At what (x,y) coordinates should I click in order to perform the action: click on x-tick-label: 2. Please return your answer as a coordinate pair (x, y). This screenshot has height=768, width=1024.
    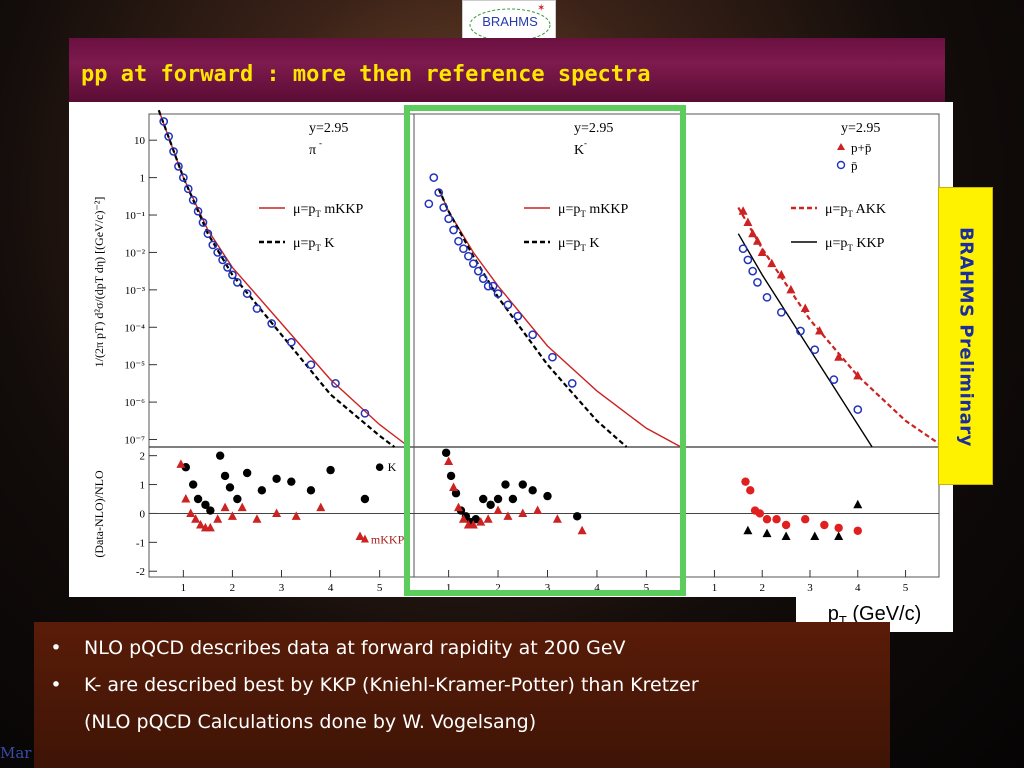
    Looking at the image, I should click on (762, 588).